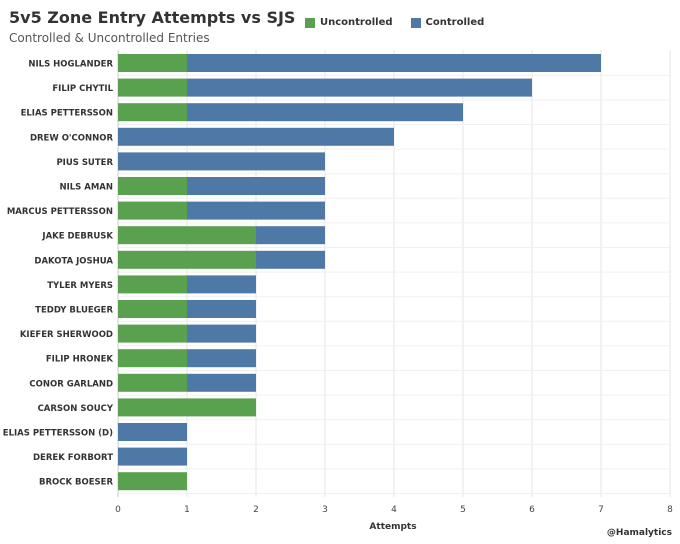  Describe the element at coordinates (187, 510) in the screenshot. I see `x-tick-label: 1` at that location.